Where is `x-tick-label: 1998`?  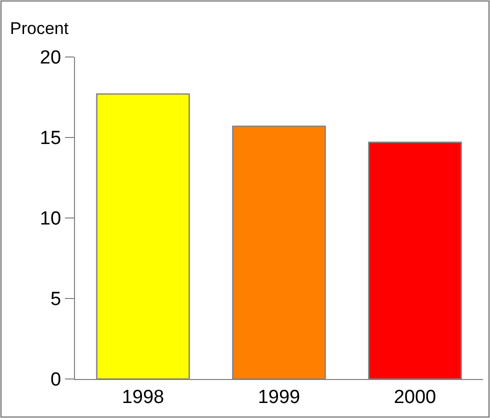
x-tick-label: 1998 is located at coordinates (143, 397).